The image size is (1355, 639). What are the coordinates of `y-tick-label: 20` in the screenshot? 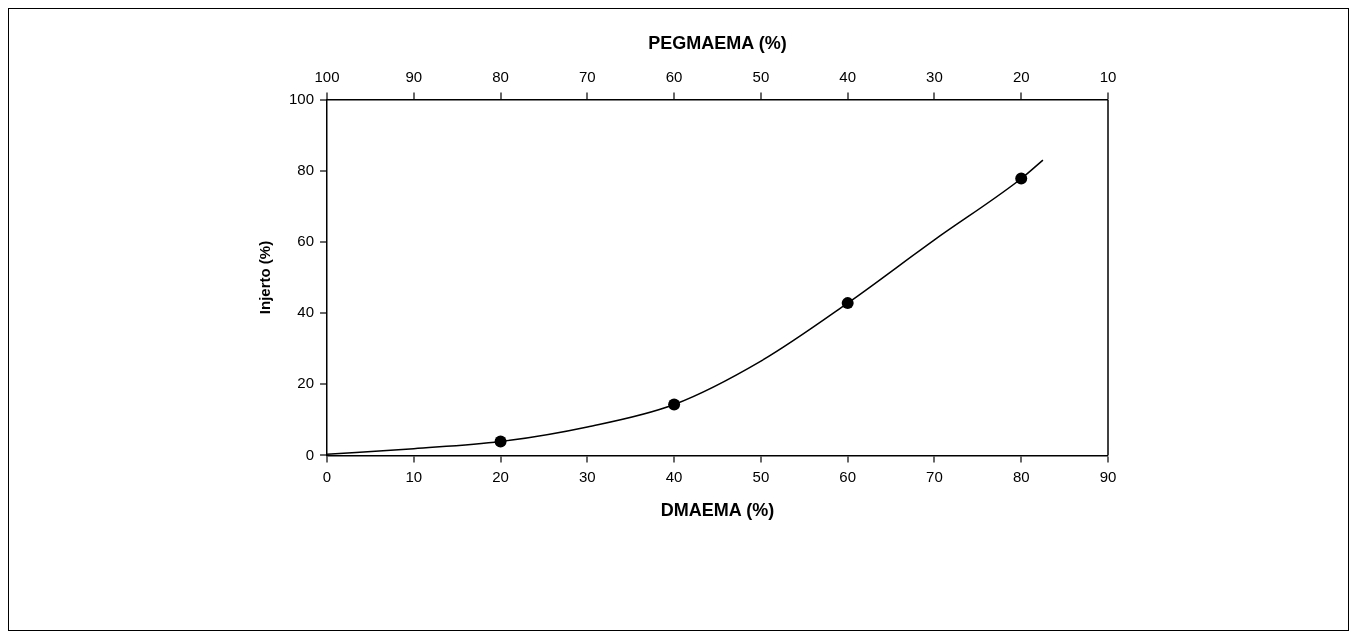 It's located at (306, 383).